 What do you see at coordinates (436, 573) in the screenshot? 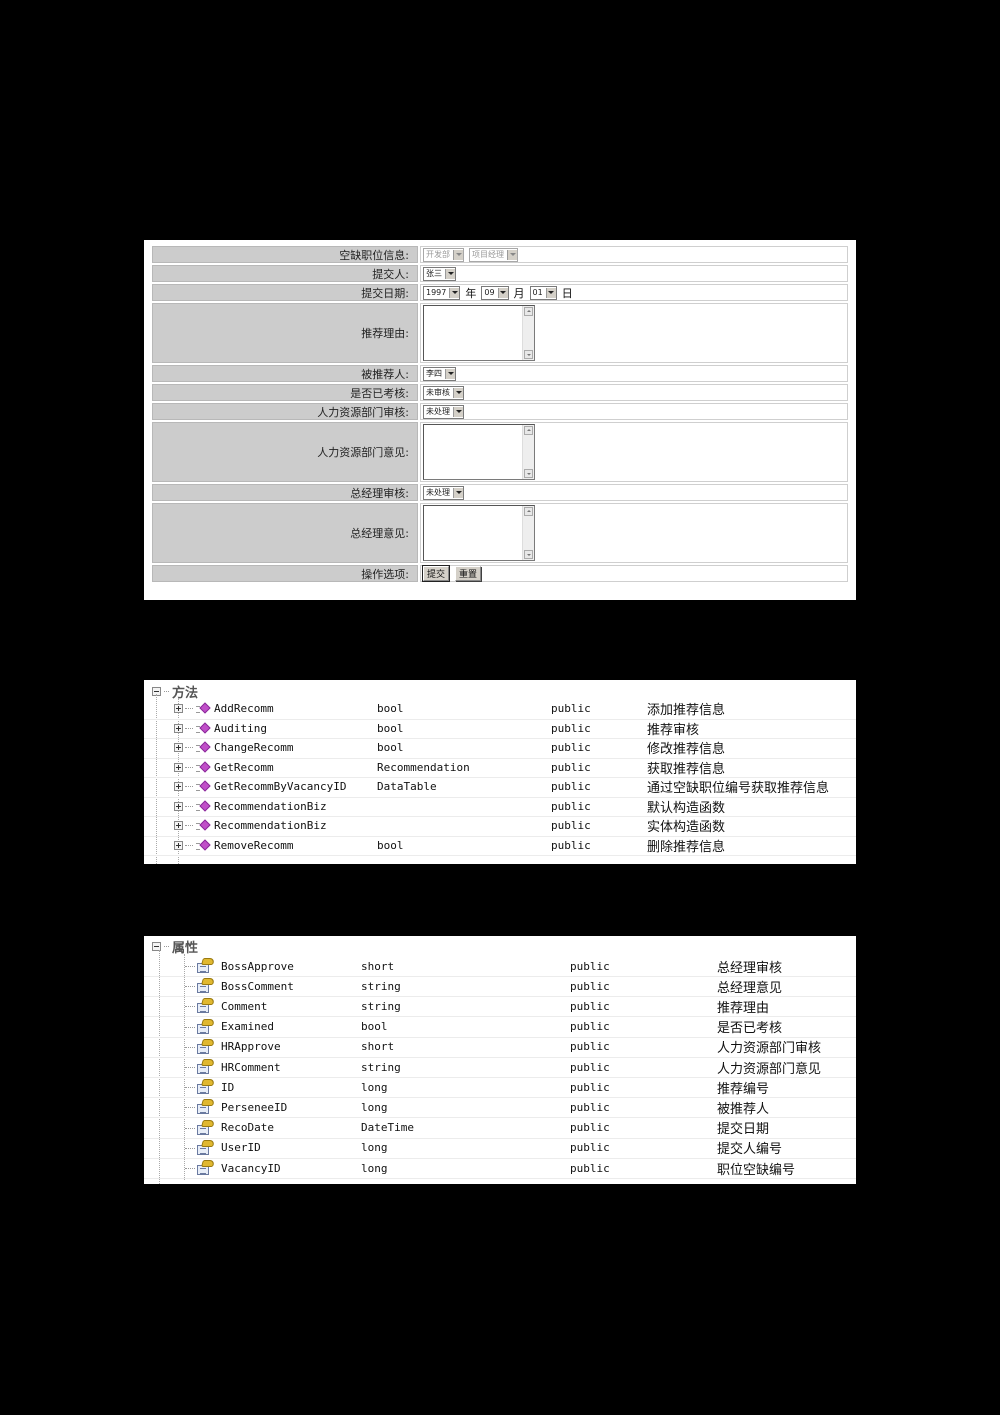
I see `submit-button: 提交` at bounding box center [436, 573].